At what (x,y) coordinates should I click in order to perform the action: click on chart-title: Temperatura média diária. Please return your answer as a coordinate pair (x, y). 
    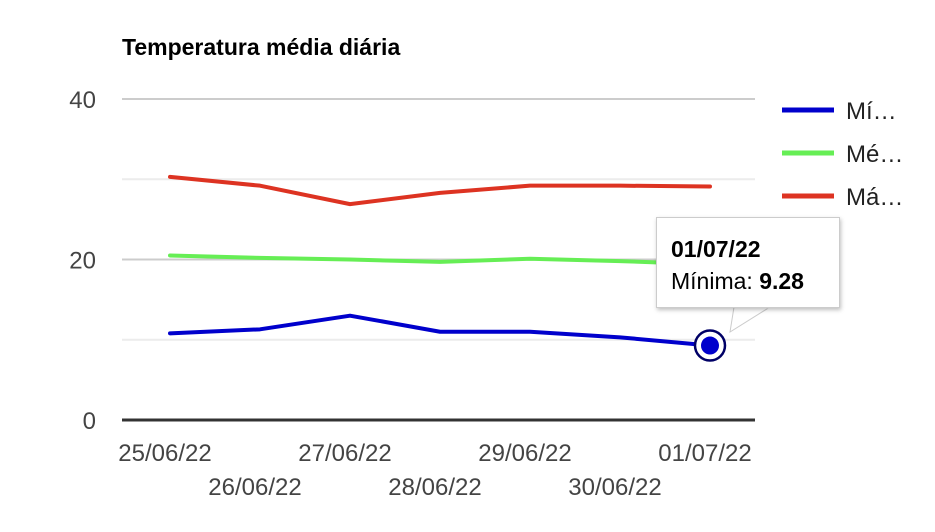
    Looking at the image, I should click on (261, 47).